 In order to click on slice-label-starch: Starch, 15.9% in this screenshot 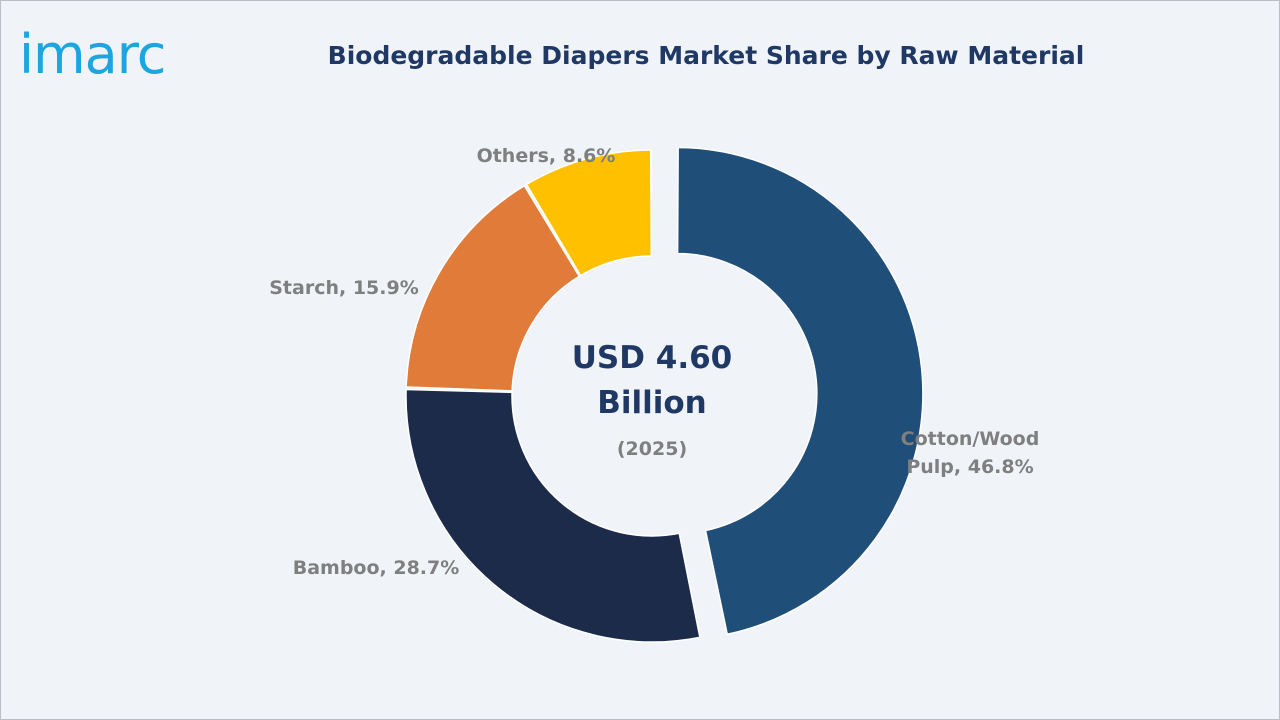, I will do `click(344, 288)`.